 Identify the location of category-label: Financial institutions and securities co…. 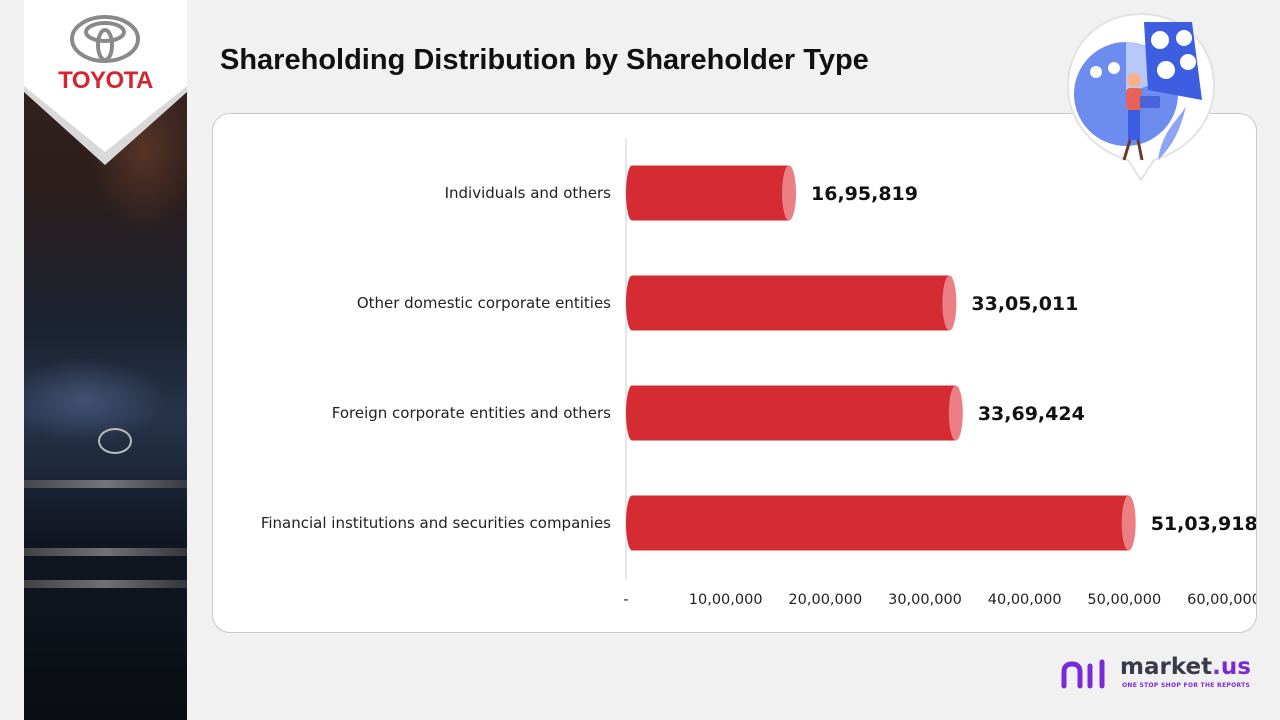
(436, 523).